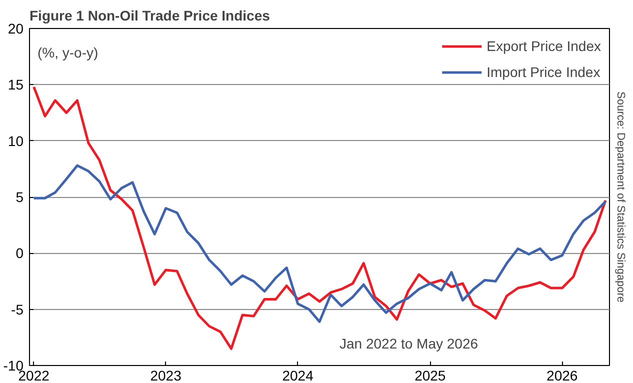 The image size is (633, 383). Describe the element at coordinates (20, 253) in the screenshot. I see `y-tick-label: 0` at that location.